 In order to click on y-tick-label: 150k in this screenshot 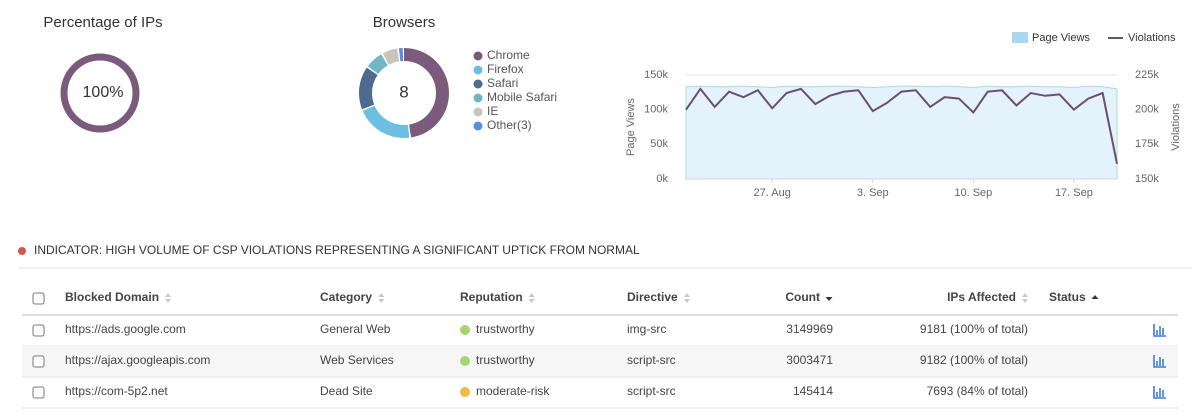, I will do `click(656, 75)`.